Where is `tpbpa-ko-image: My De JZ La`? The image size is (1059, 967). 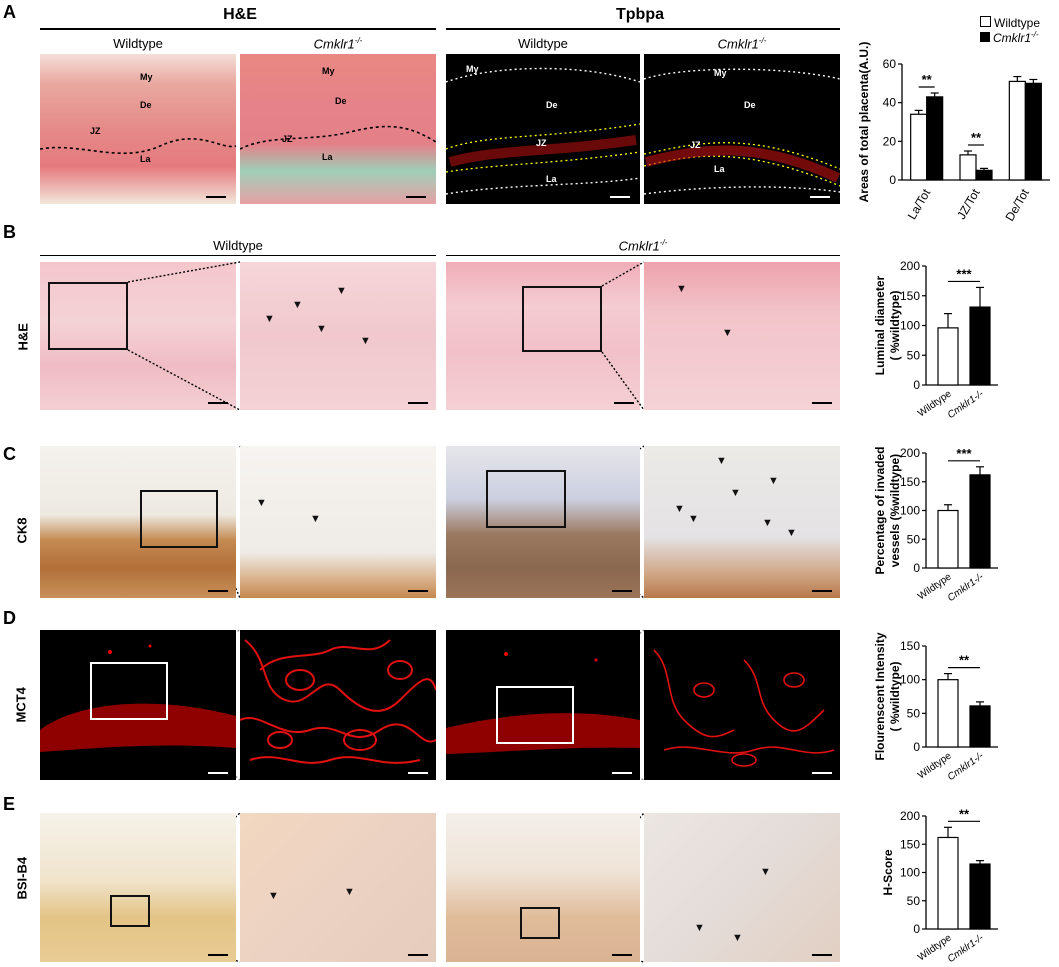
tpbpa-ko-image: My De JZ La is located at coordinates (742, 129).